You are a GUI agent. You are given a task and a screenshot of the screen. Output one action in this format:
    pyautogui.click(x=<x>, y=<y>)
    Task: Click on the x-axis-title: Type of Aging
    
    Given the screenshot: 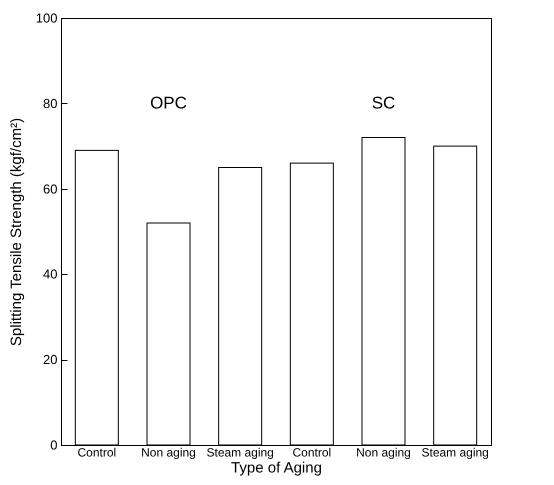 What is the action you would take?
    pyautogui.click(x=276, y=468)
    